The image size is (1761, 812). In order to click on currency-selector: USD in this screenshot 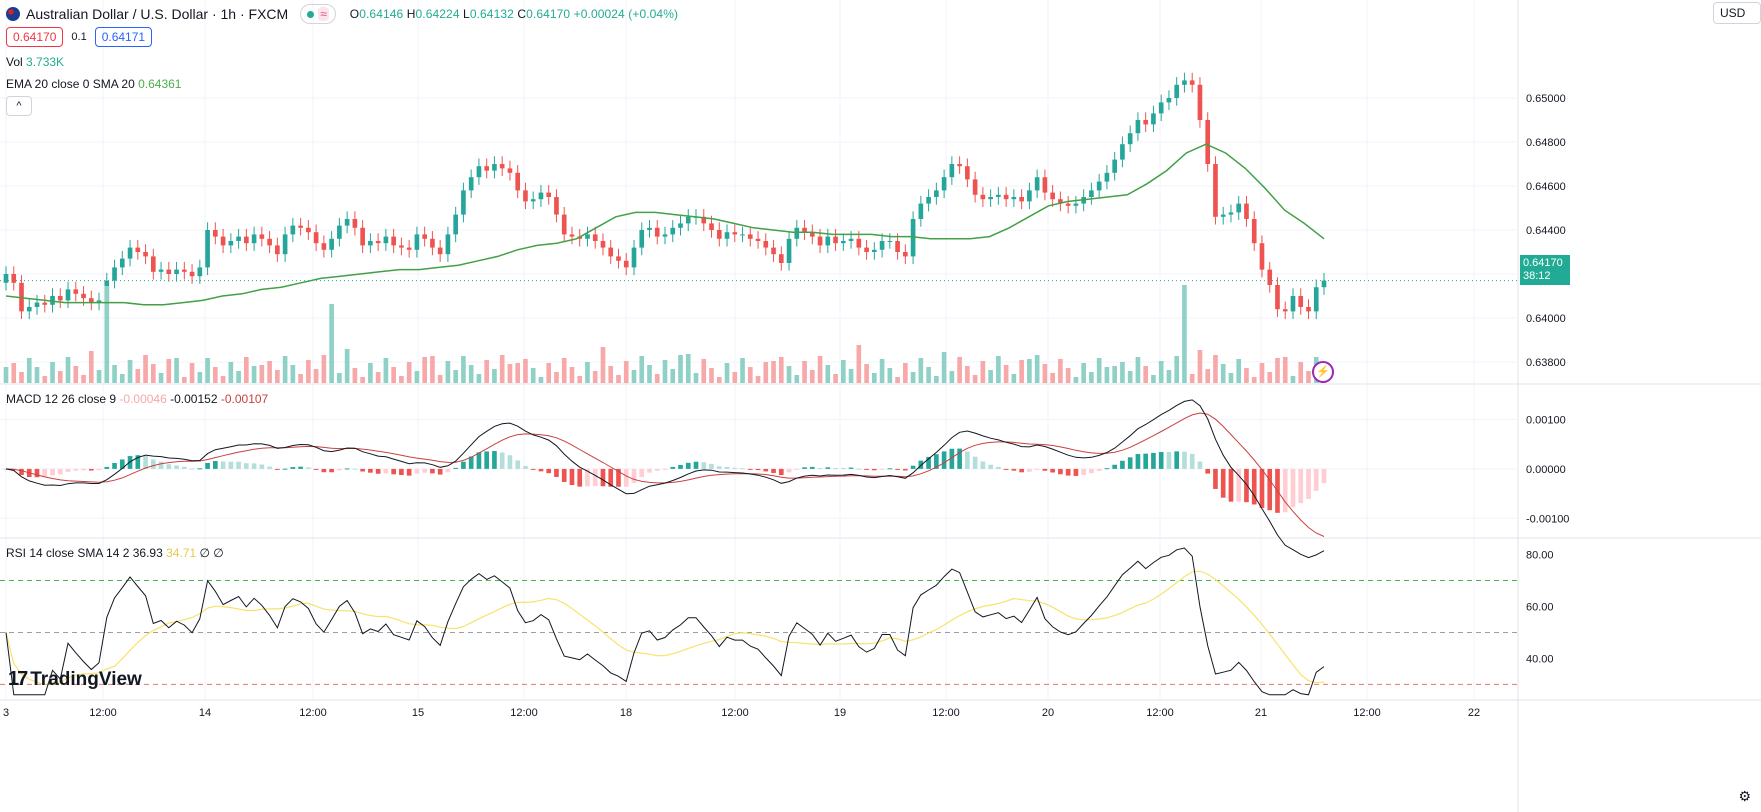, I will do `click(1737, 13)`.